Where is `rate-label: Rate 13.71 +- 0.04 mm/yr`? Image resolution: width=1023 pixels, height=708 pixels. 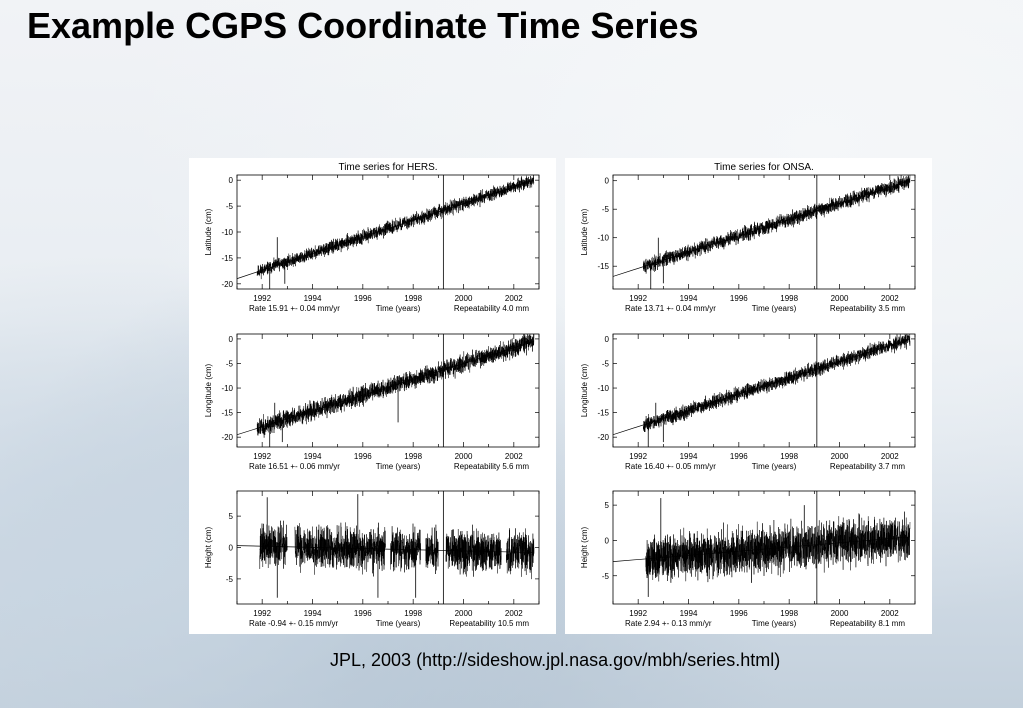 rate-label: Rate 13.71 +- 0.04 mm/yr is located at coordinates (670, 308).